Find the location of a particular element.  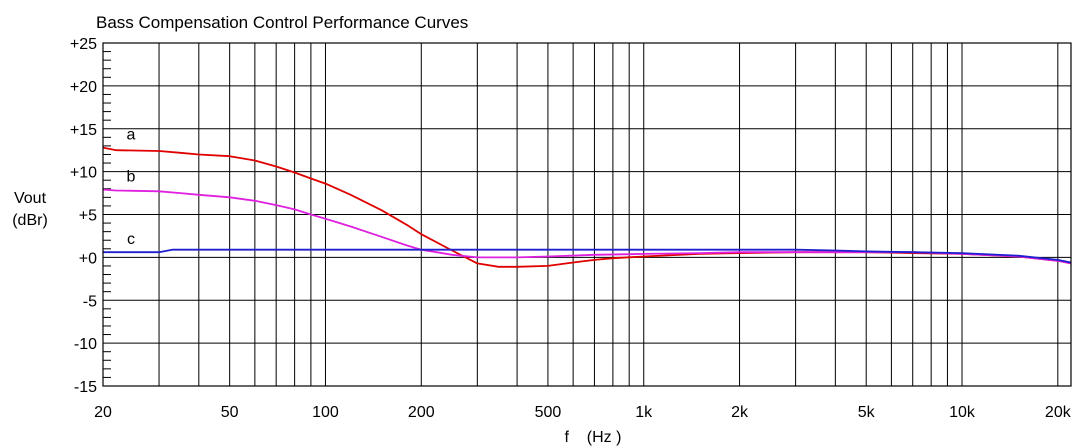

y-tick-label: +25 is located at coordinates (83, 44).